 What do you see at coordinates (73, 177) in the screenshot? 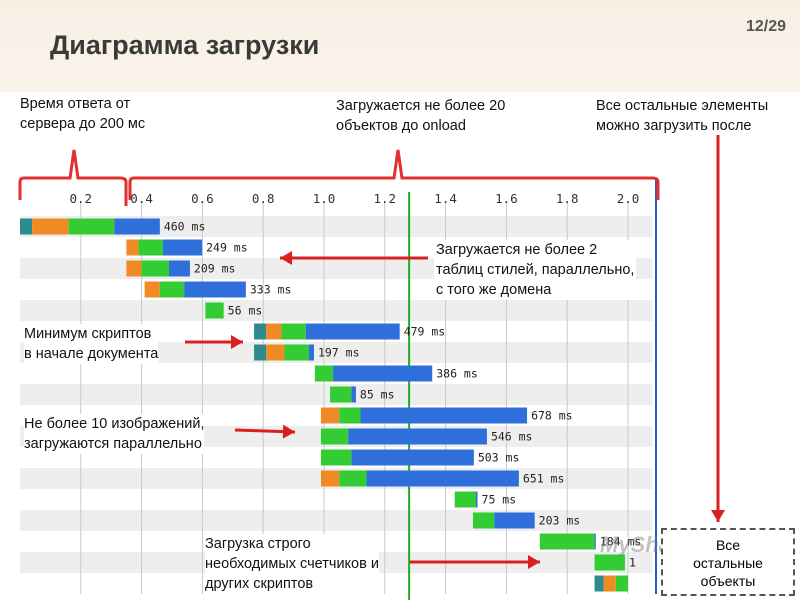
I see `brace-left` at bounding box center [73, 177].